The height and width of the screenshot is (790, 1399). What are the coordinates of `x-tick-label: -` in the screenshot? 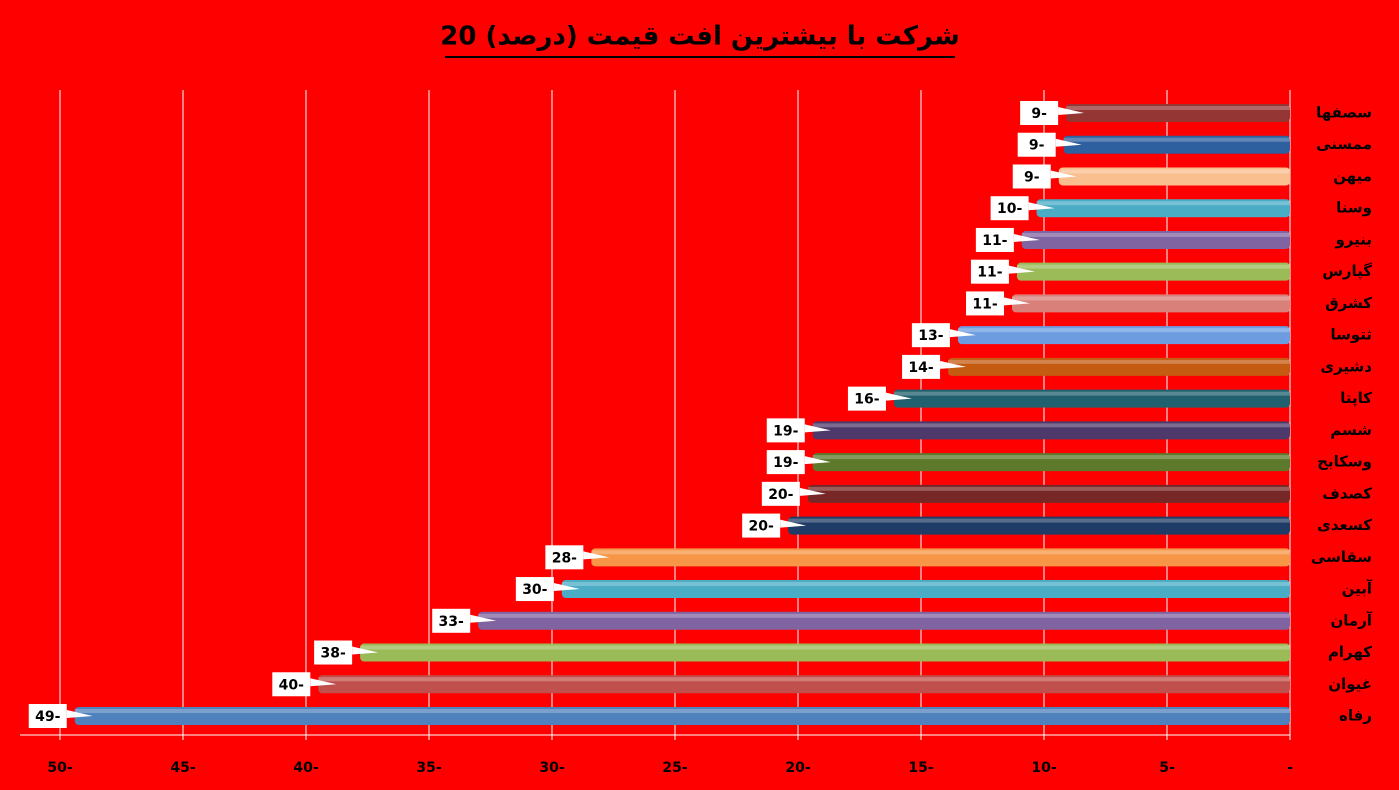 It's located at (1290, 768).